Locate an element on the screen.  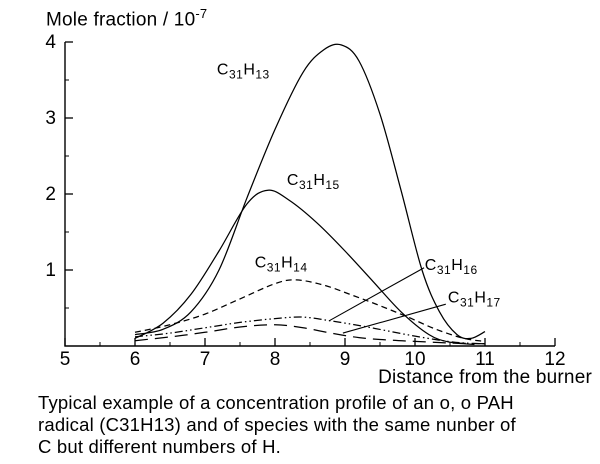
series-label-part: 17 is located at coordinates (493, 303).